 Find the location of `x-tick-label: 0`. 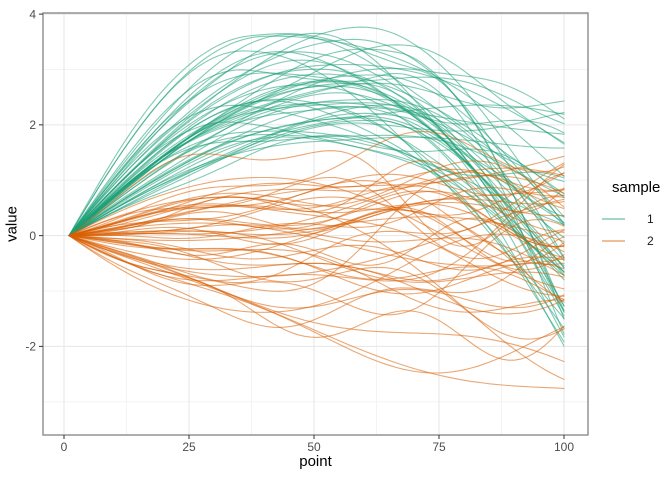

x-tick-label: 0 is located at coordinates (64, 447).